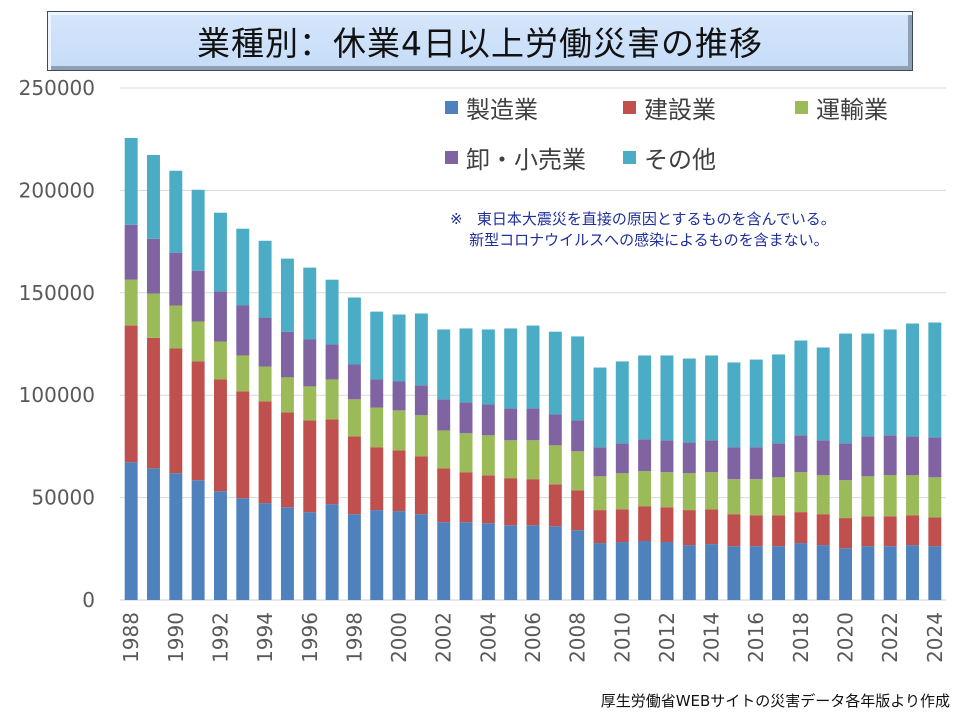 The height and width of the screenshot is (720, 960). Describe the element at coordinates (734, 573) in the screenshot. I see `bar-segment-manufacturing-2015` at that location.